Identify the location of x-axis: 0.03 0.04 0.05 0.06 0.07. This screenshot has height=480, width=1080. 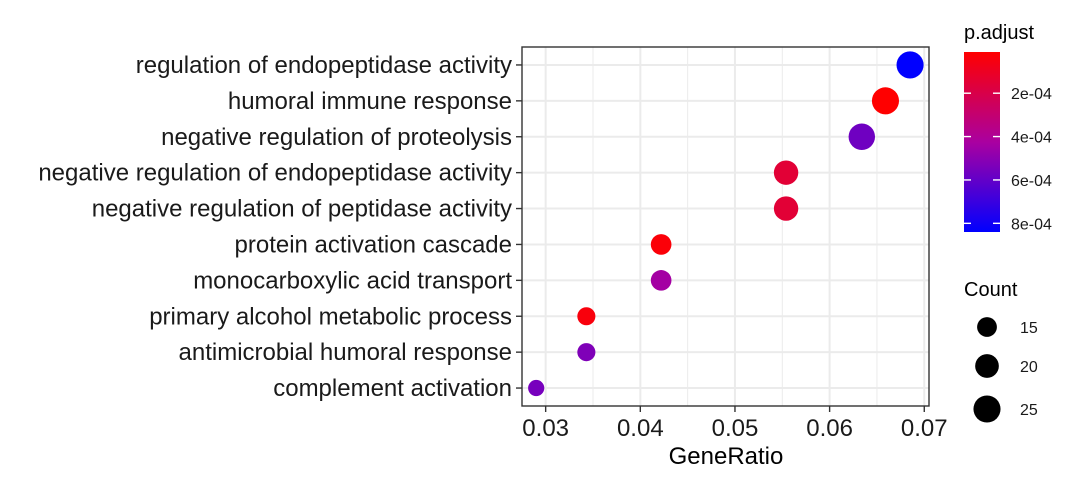
(735, 424).